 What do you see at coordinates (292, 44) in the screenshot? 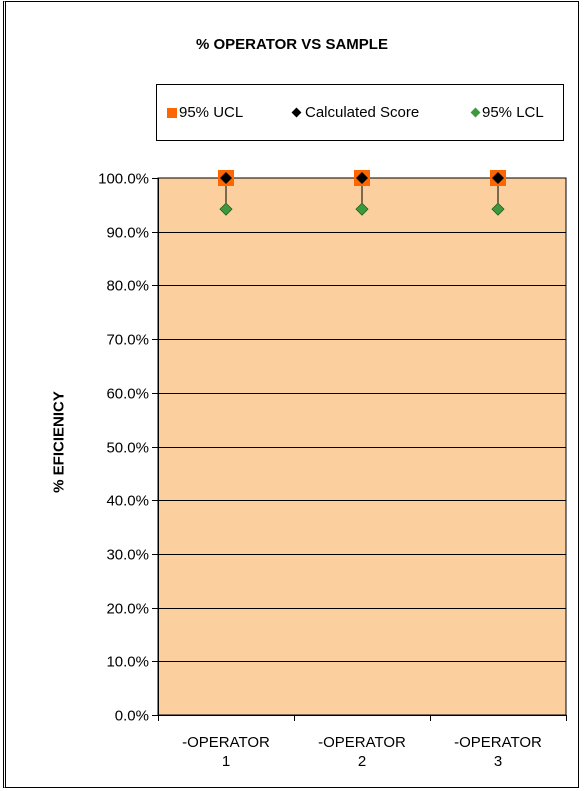
I see `chart-title: % OPERATOR VS SAMPLE` at bounding box center [292, 44].